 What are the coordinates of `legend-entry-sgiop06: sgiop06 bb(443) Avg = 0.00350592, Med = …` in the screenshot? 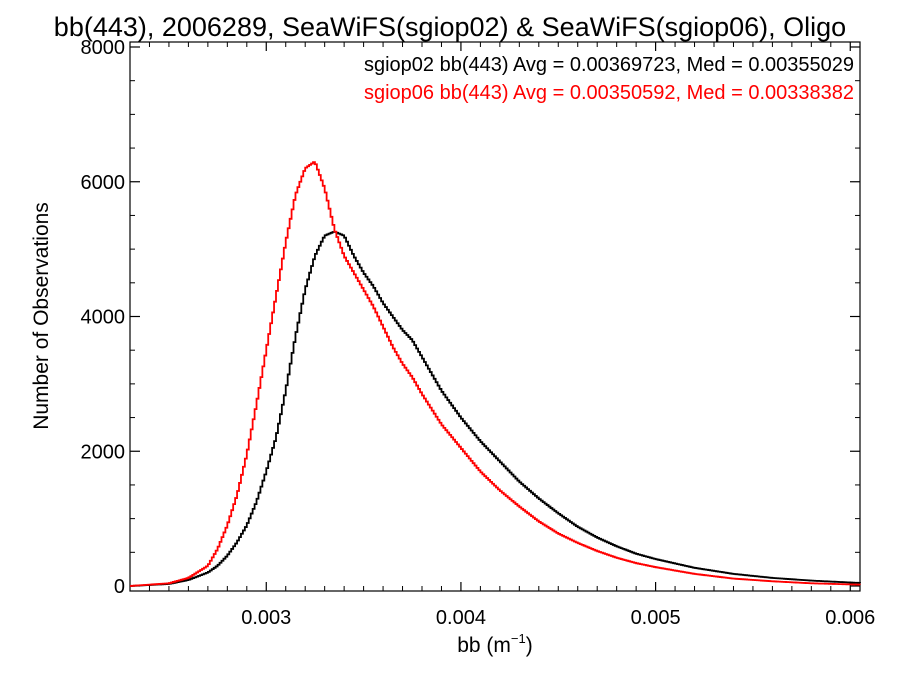 It's located at (609, 93).